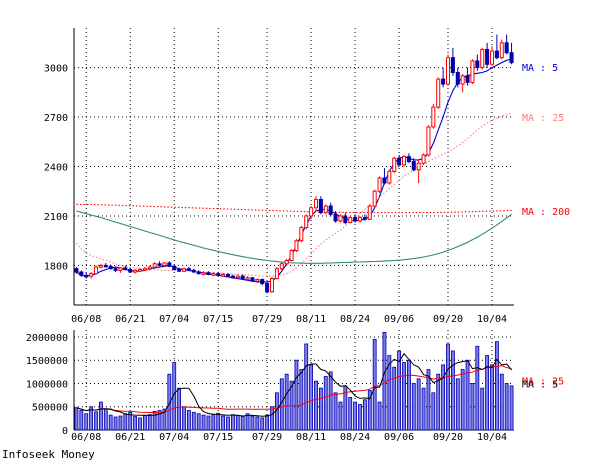  I want to click on price-x-tick-label: 09/20, so click(448, 319).